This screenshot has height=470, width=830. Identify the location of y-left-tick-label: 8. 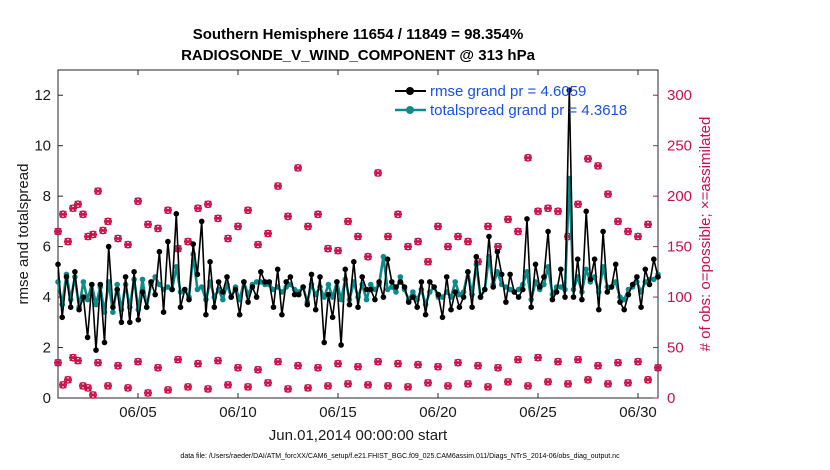
(47, 196).